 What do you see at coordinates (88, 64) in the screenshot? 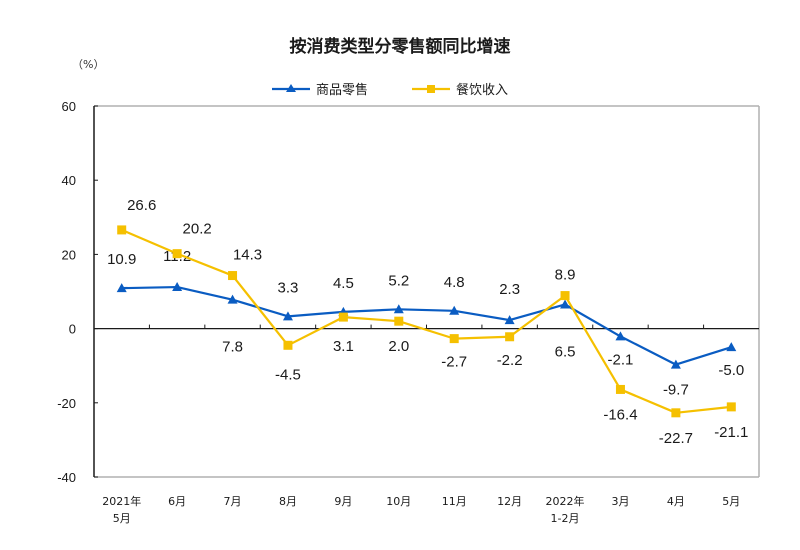
I see `y-axis-unit-label: （%）` at bounding box center [88, 64].